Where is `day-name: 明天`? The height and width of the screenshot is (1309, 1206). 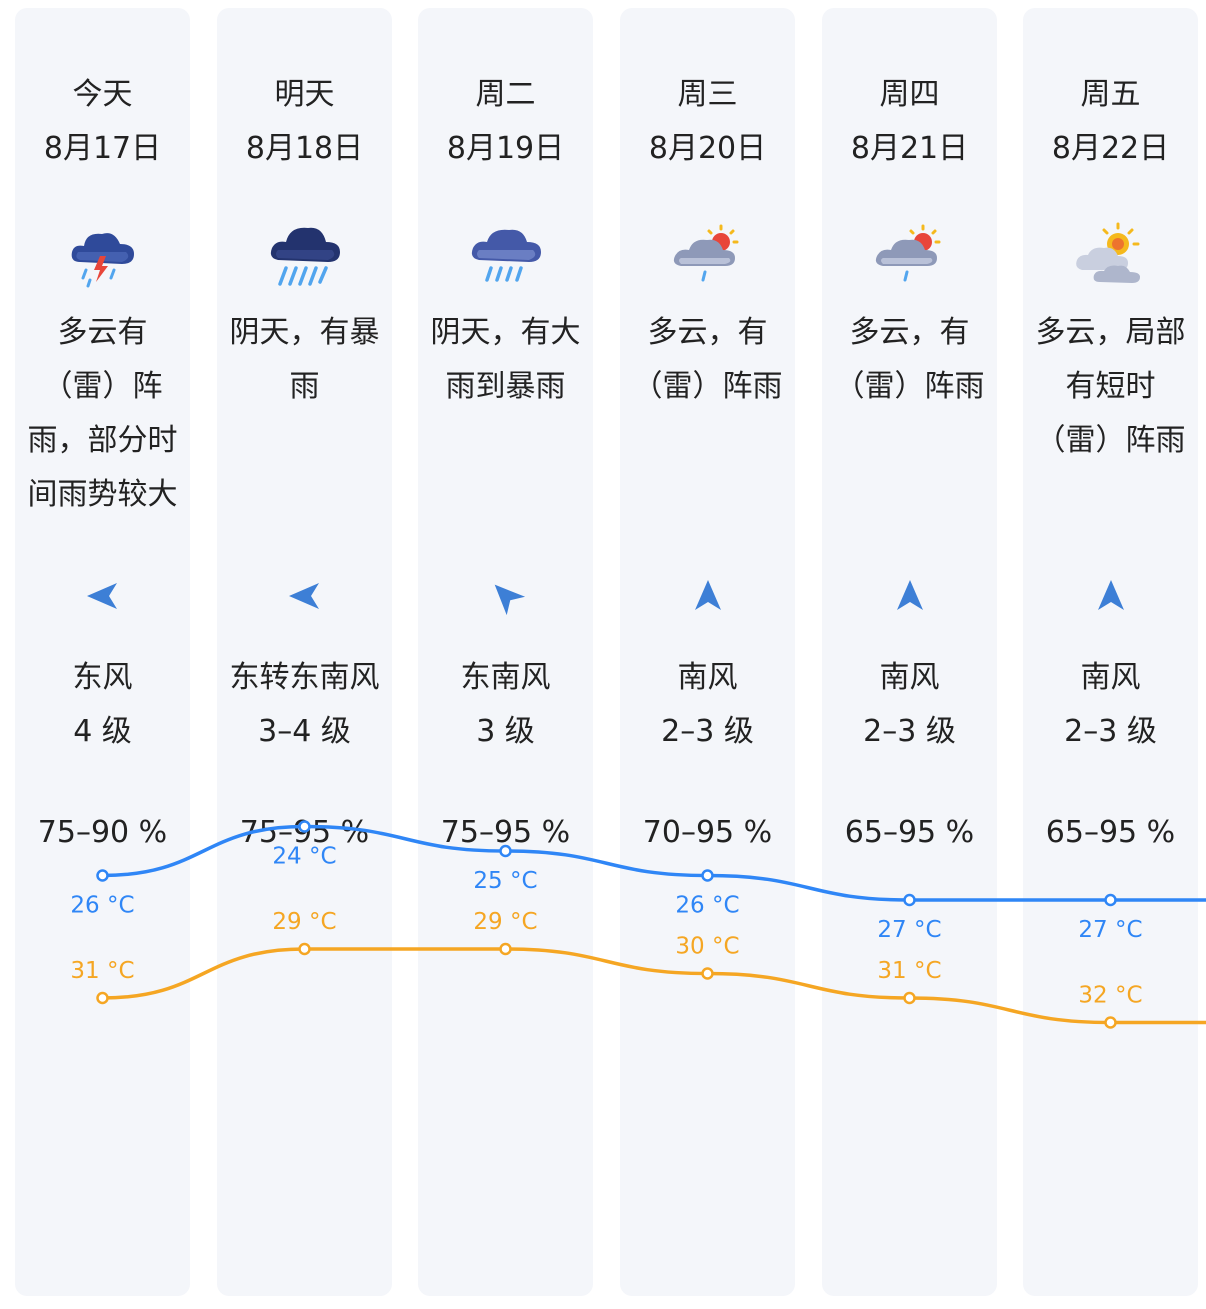 day-name: 明天 is located at coordinates (304, 94).